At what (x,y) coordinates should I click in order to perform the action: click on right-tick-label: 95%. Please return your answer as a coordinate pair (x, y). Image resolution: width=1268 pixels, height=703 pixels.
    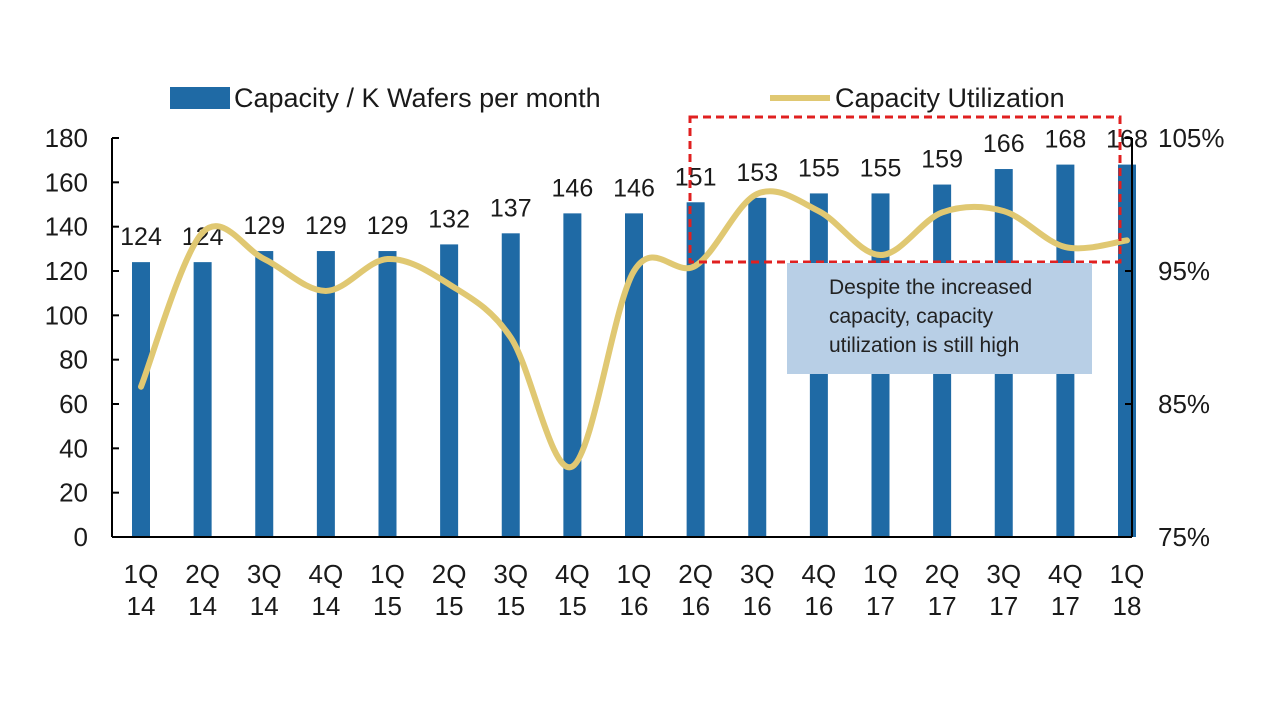
    Looking at the image, I should click on (1184, 271).